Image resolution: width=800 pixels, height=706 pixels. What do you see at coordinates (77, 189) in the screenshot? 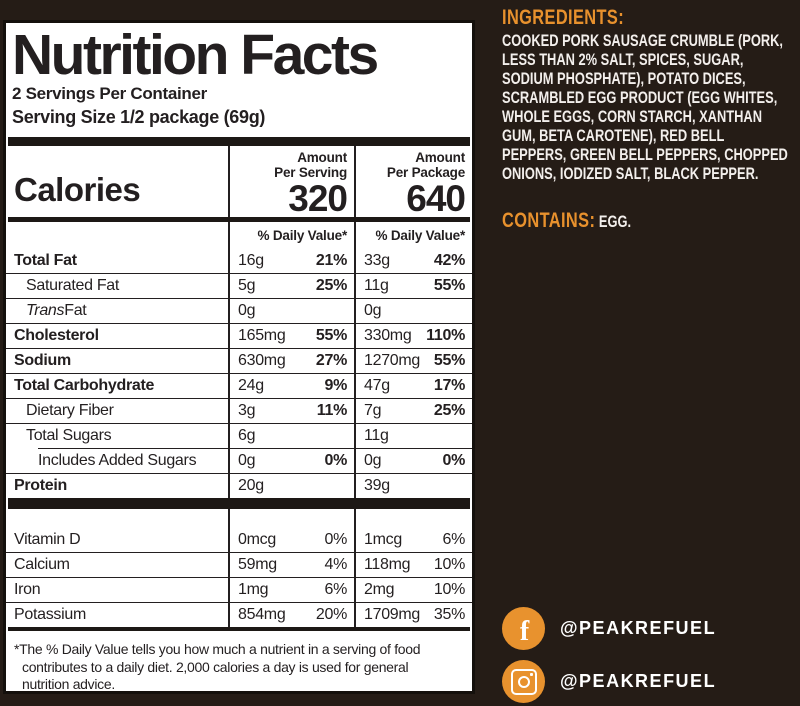
I see `calories-label: Calories` at bounding box center [77, 189].